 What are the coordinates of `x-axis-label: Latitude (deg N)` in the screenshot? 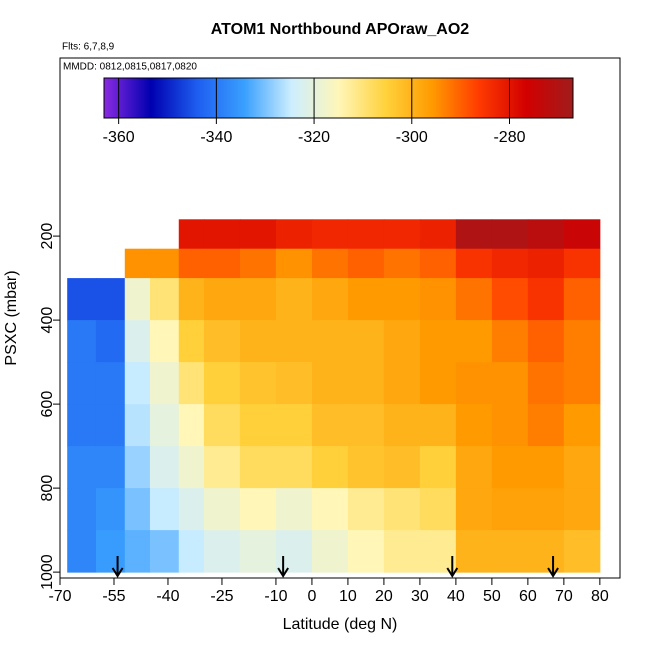 It's located at (340, 624).